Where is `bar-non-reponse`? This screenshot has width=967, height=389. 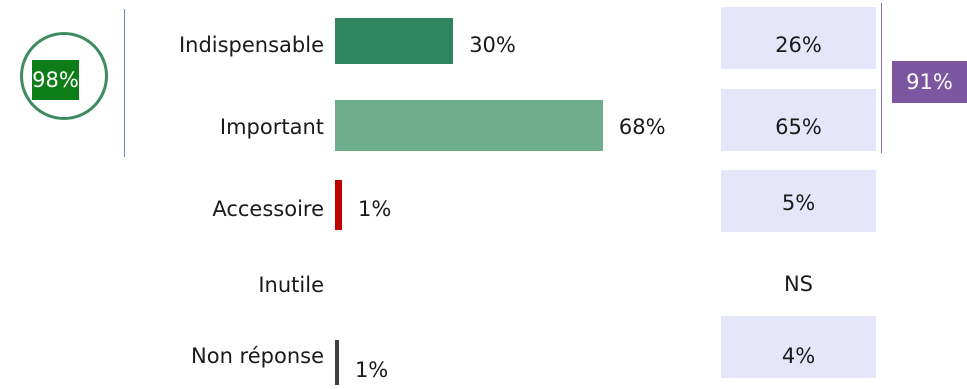 bar-non-reponse is located at coordinates (337, 362).